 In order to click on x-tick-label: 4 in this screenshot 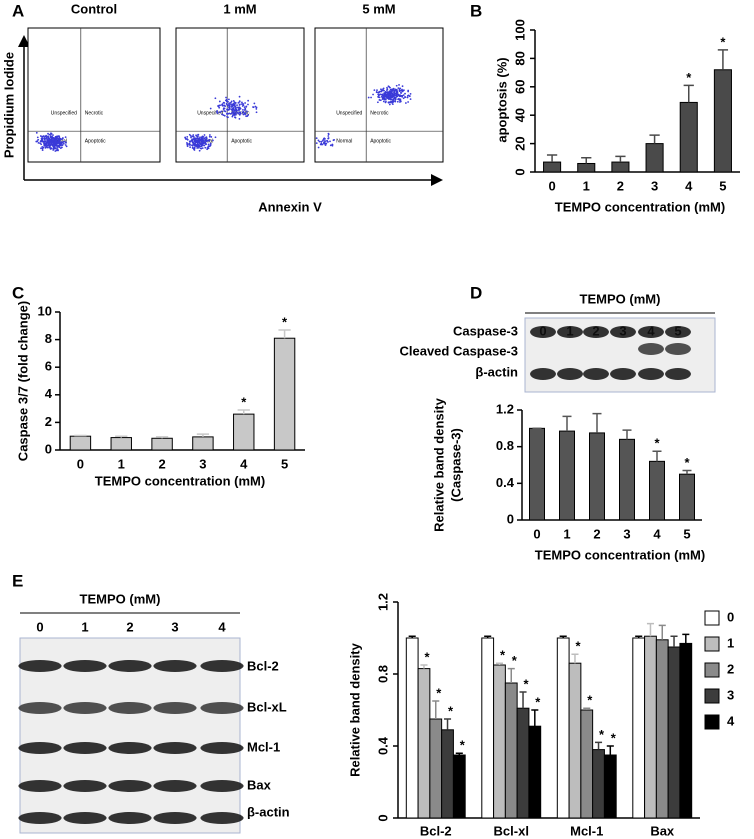, I will do `click(689, 185)`.